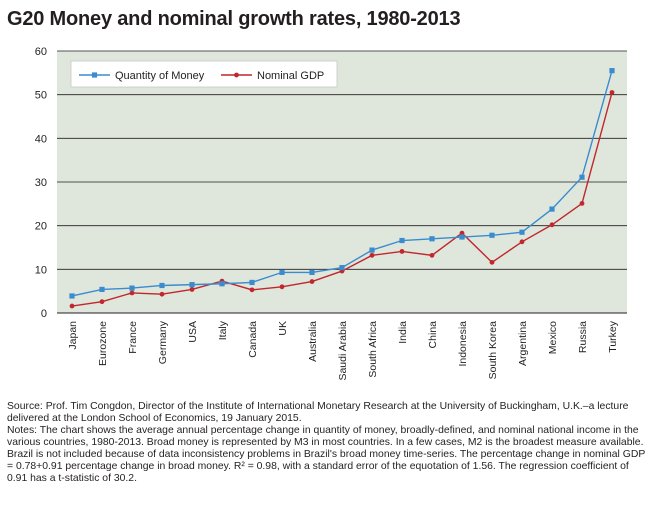 The width and height of the screenshot is (654, 506). I want to click on x-tick-label: South Korea, so click(493, 350).